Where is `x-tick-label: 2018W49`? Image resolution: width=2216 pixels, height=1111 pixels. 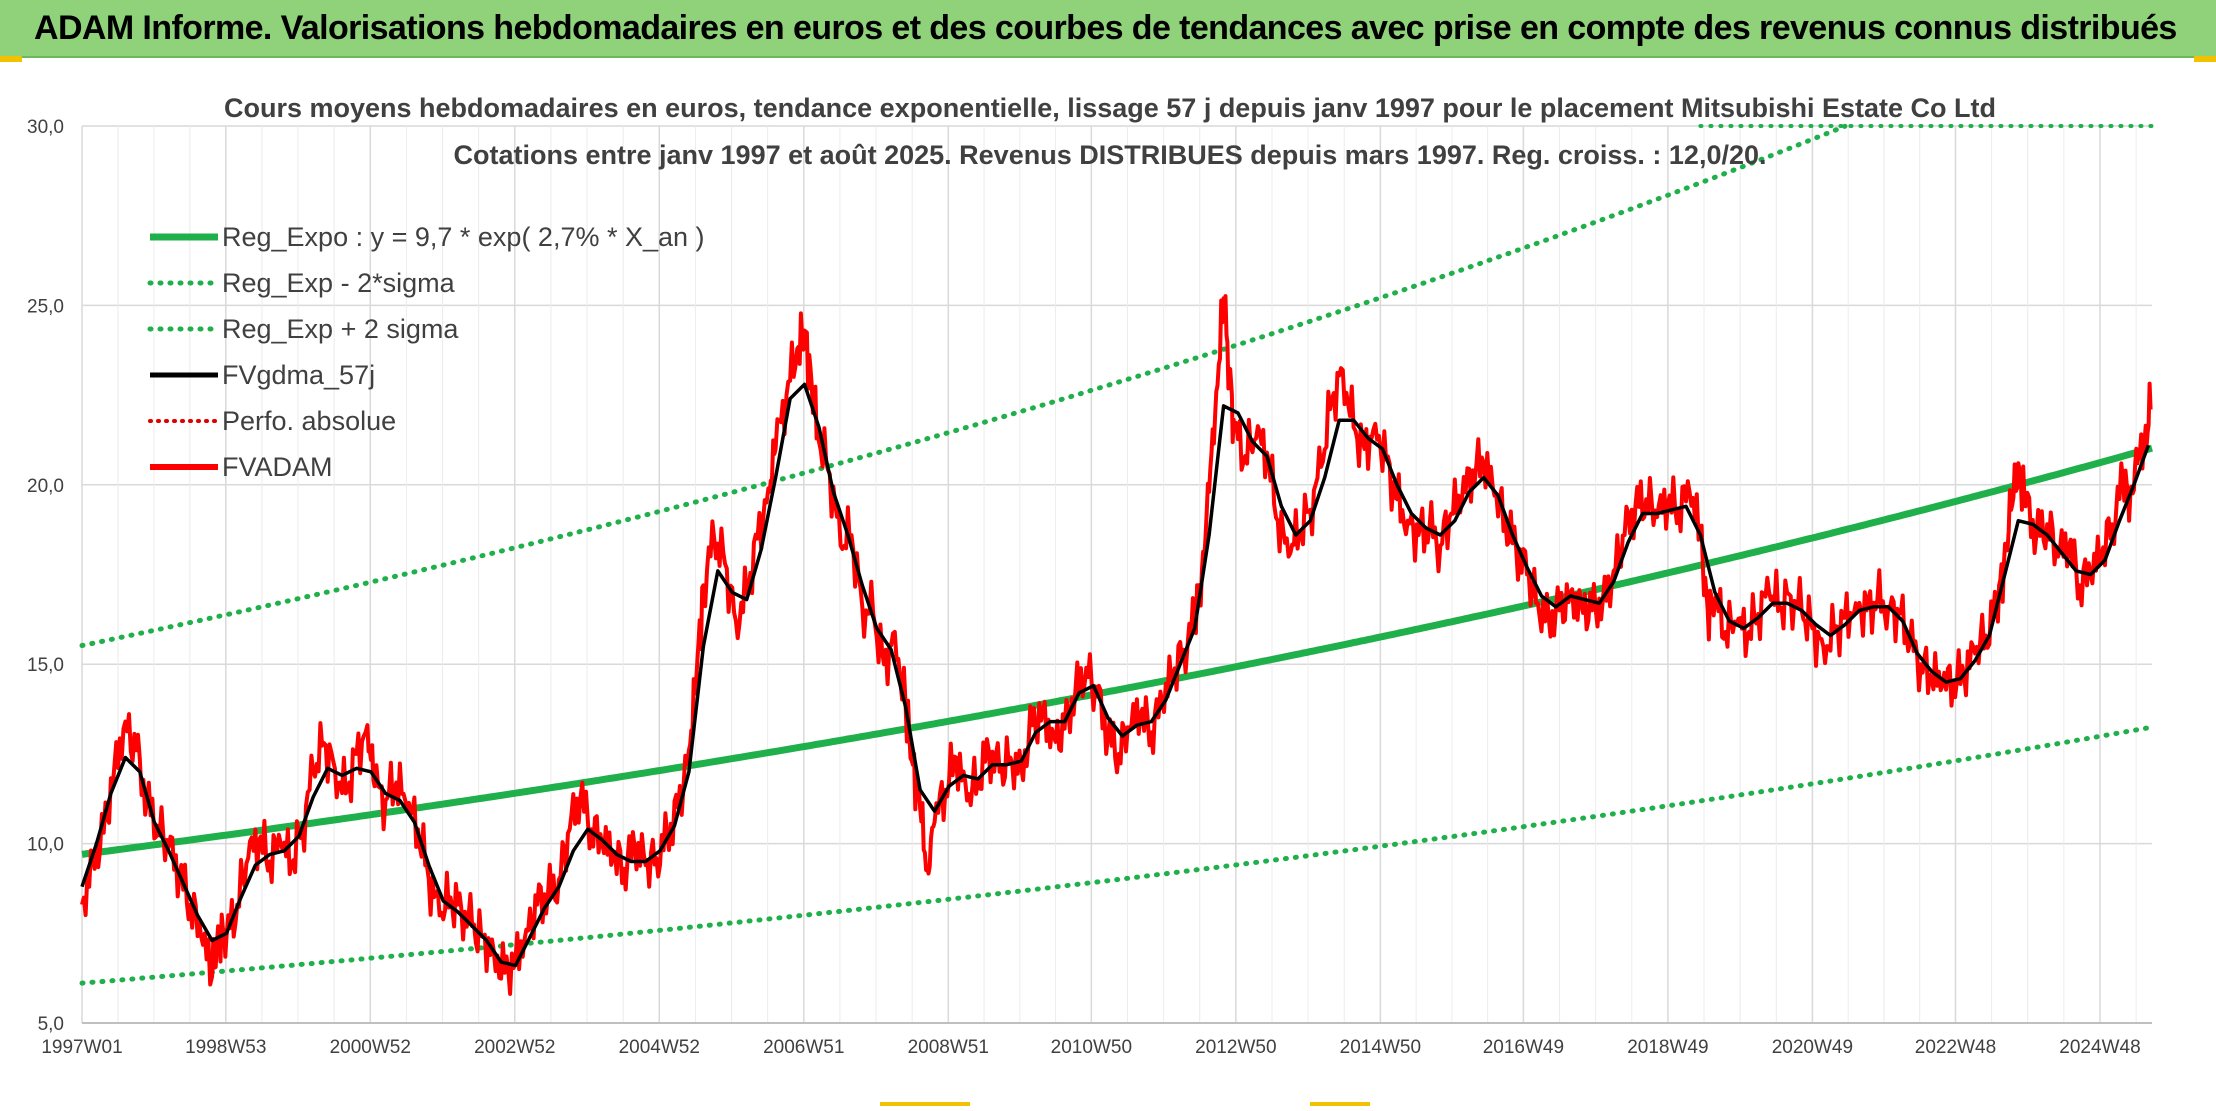 x-tick-label: 2018W49 is located at coordinates (1667, 1047).